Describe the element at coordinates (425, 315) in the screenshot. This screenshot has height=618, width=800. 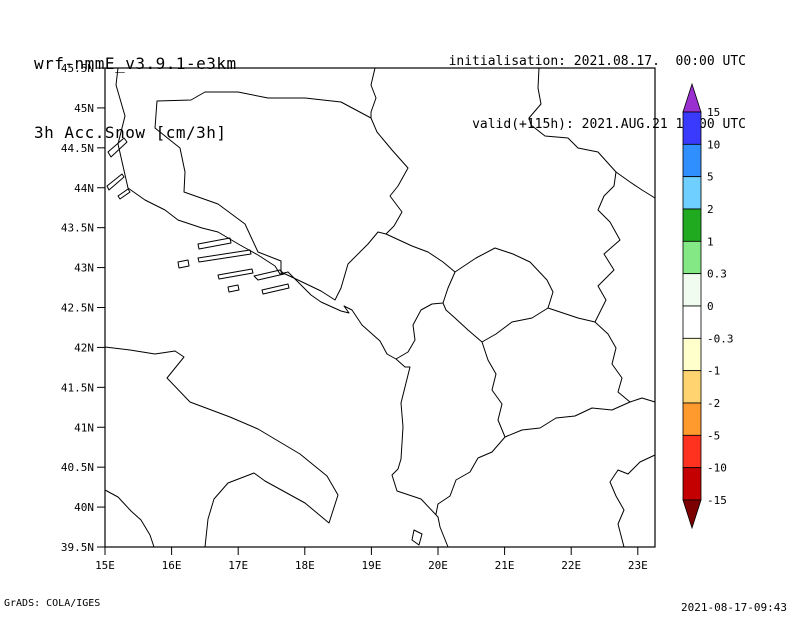
I see `border-montenegro-albania` at that location.